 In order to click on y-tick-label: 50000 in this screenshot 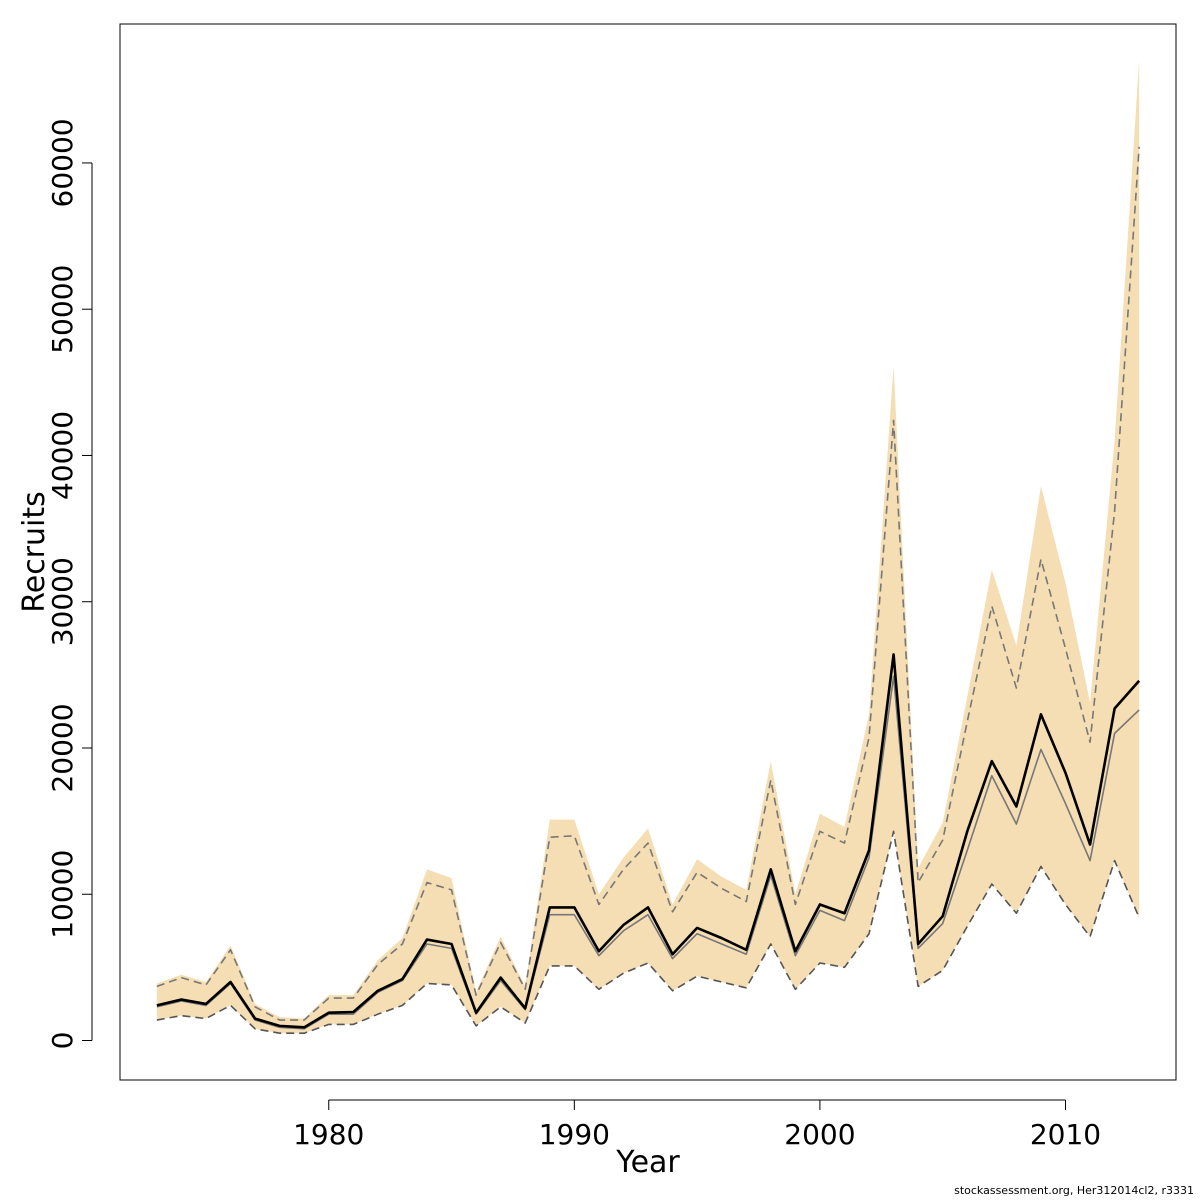, I will do `click(62, 309)`.